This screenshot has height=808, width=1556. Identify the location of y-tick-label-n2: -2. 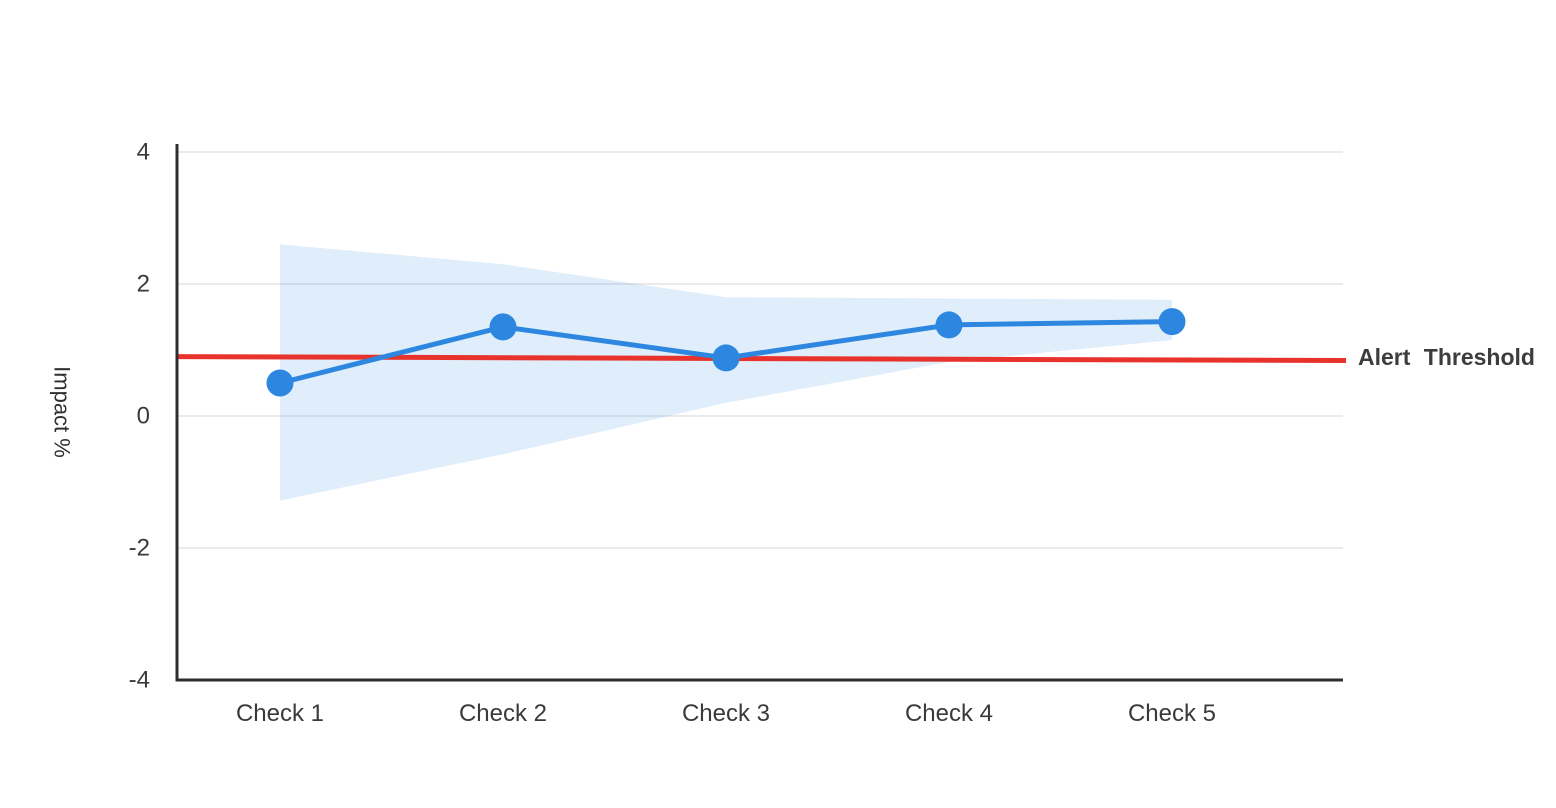
(139, 548).